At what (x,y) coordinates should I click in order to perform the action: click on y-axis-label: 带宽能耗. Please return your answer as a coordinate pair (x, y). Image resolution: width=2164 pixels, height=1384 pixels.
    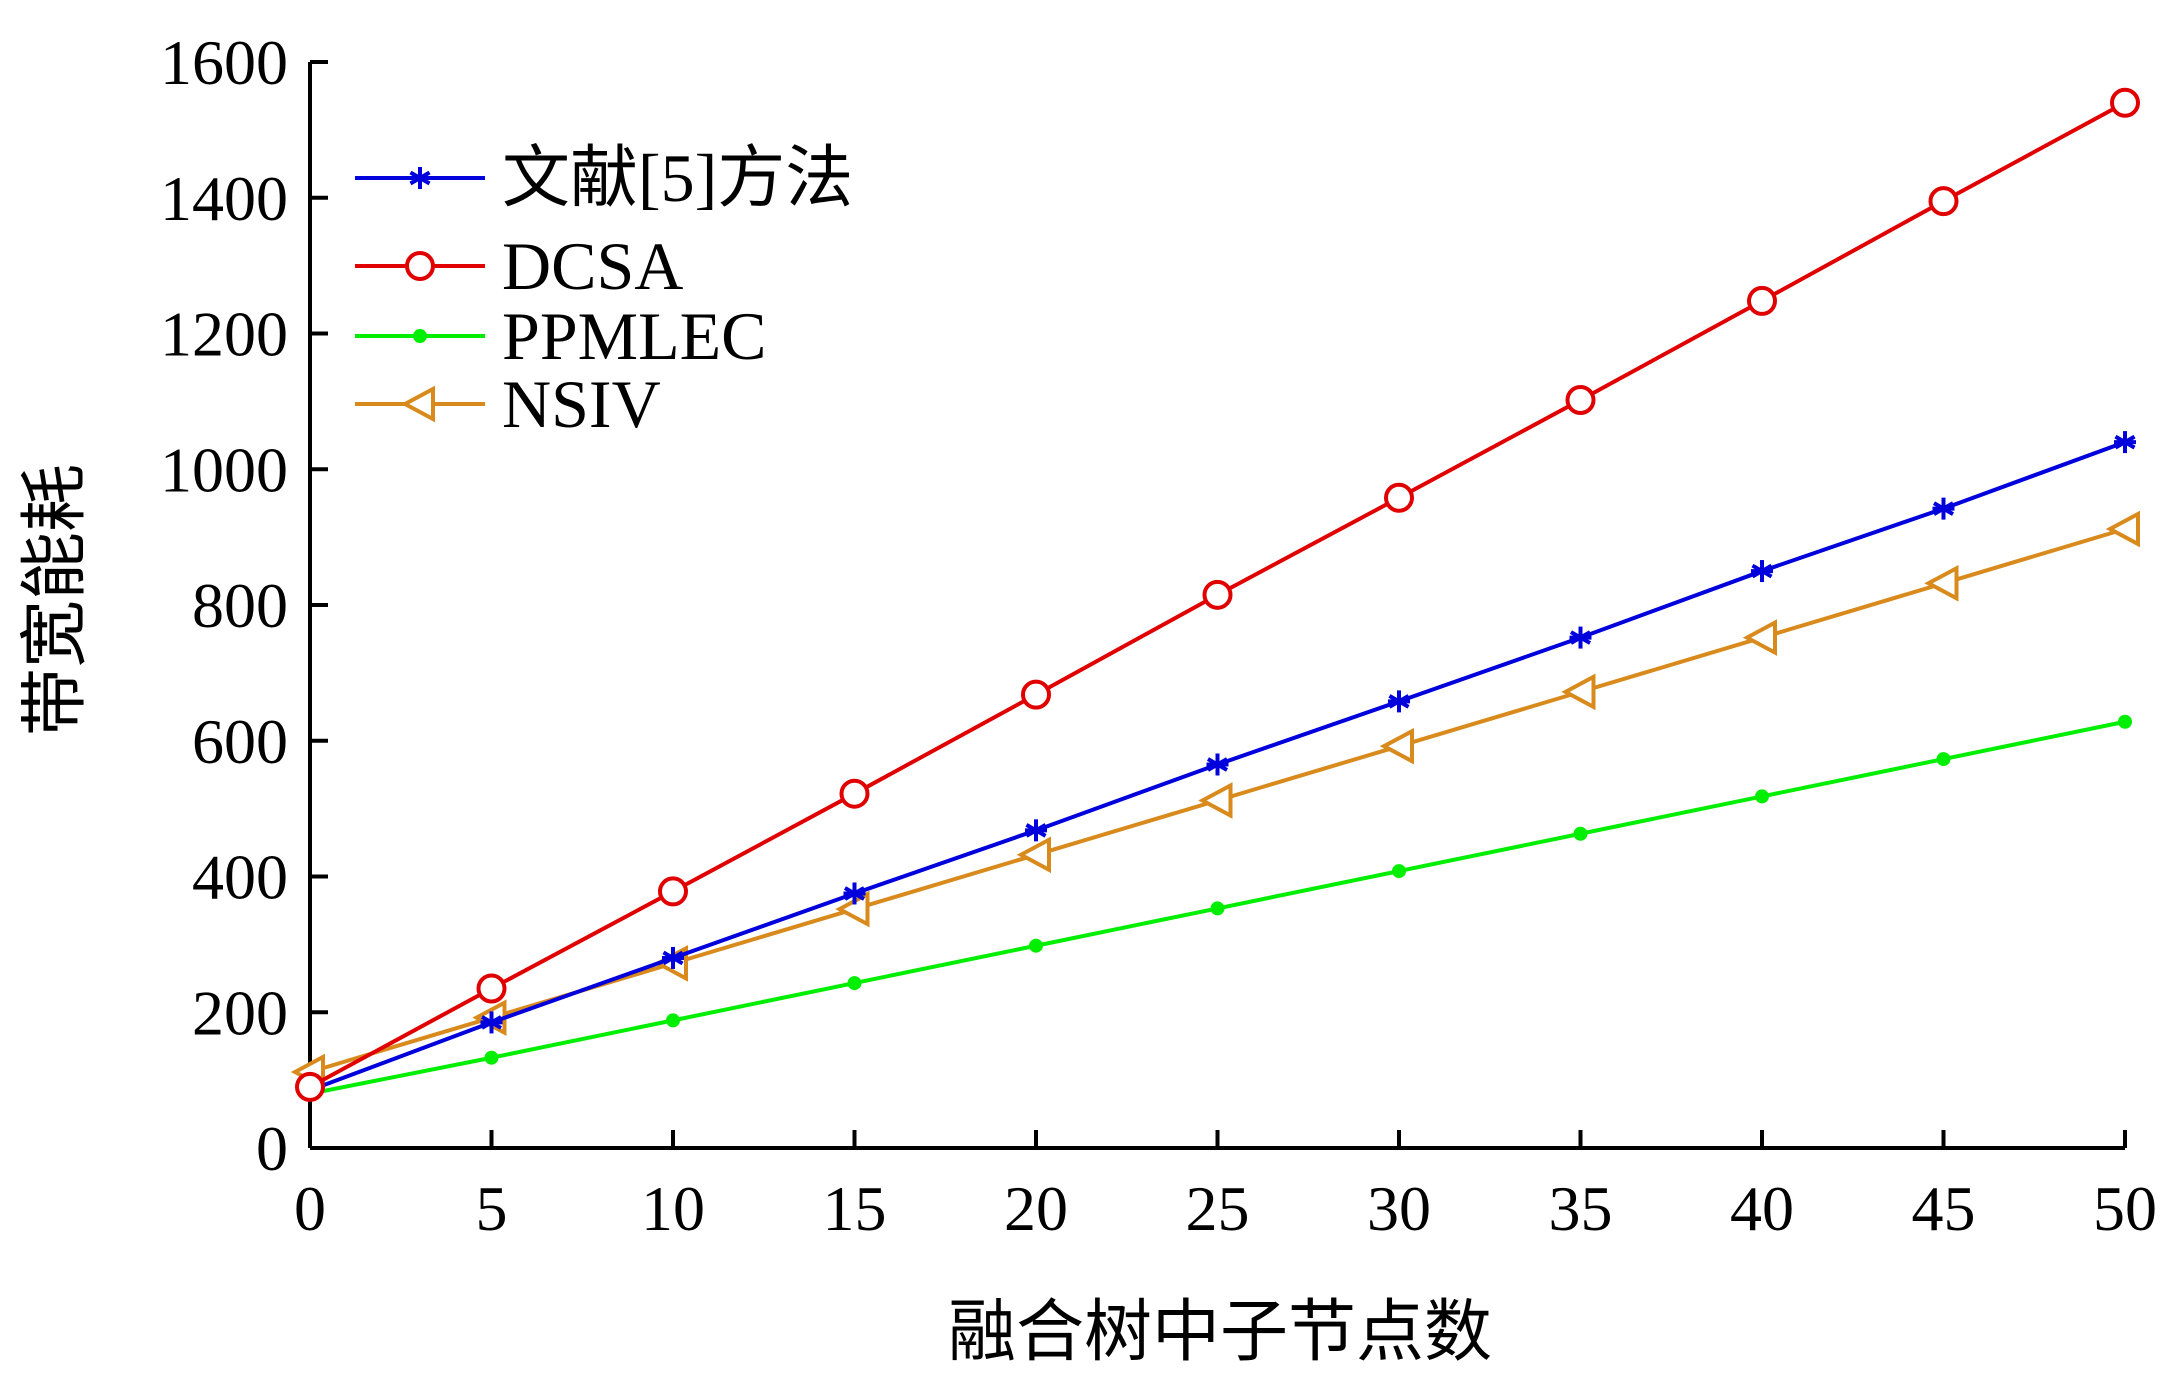
    Looking at the image, I should click on (55, 600).